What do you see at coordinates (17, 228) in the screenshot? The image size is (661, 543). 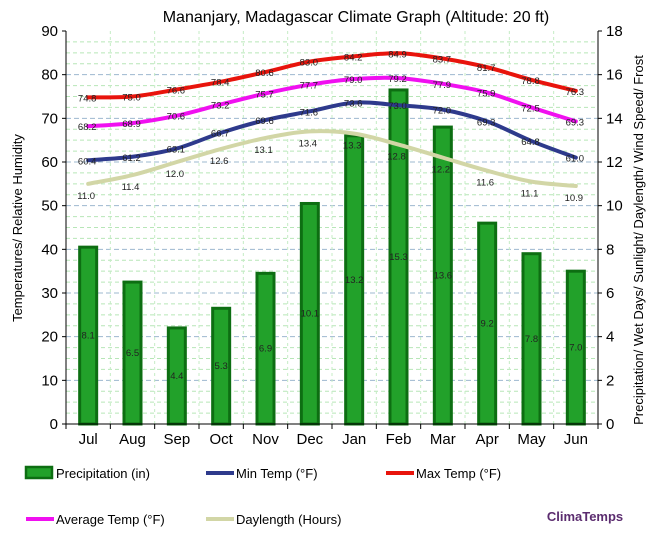 I see `left-axis-label: Temperatures/ Relative Humidity` at bounding box center [17, 228].